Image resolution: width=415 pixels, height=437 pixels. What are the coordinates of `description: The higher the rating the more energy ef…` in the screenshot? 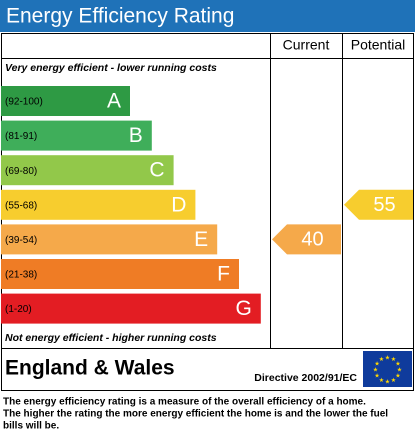 It's located at (195, 414).